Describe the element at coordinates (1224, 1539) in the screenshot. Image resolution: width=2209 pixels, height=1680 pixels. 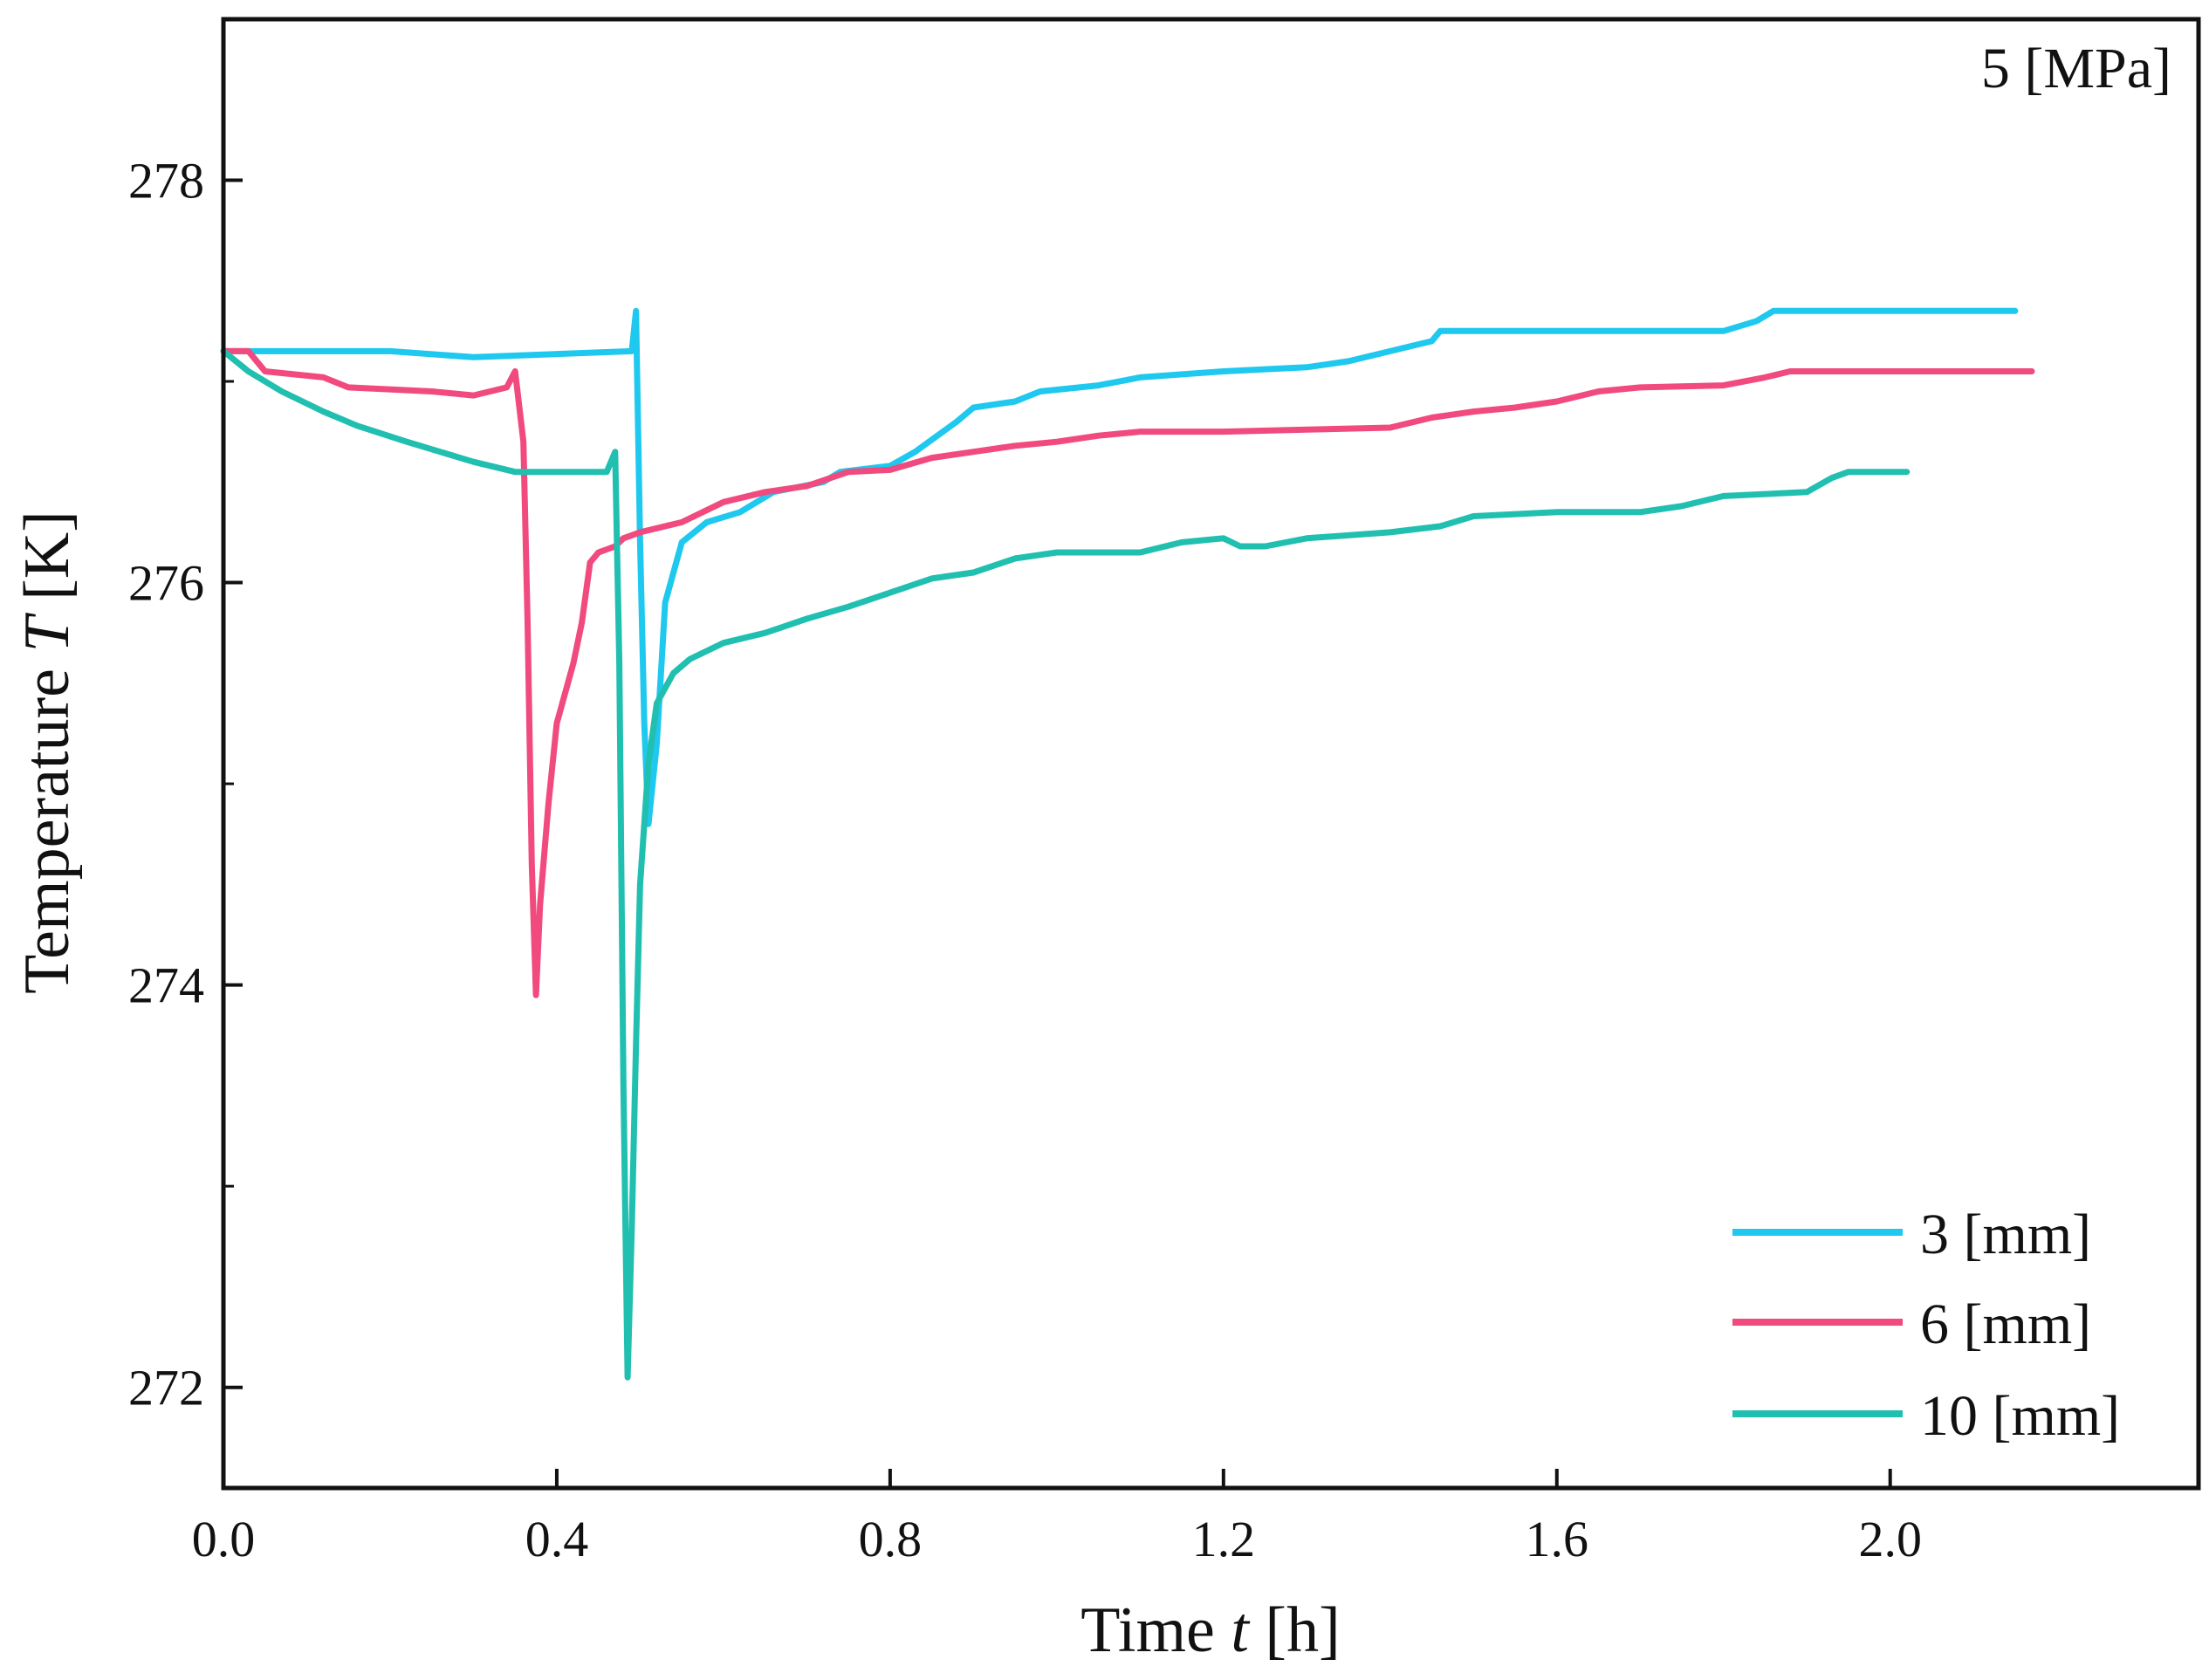
I see `x-tick-label: 1.2` at that location.